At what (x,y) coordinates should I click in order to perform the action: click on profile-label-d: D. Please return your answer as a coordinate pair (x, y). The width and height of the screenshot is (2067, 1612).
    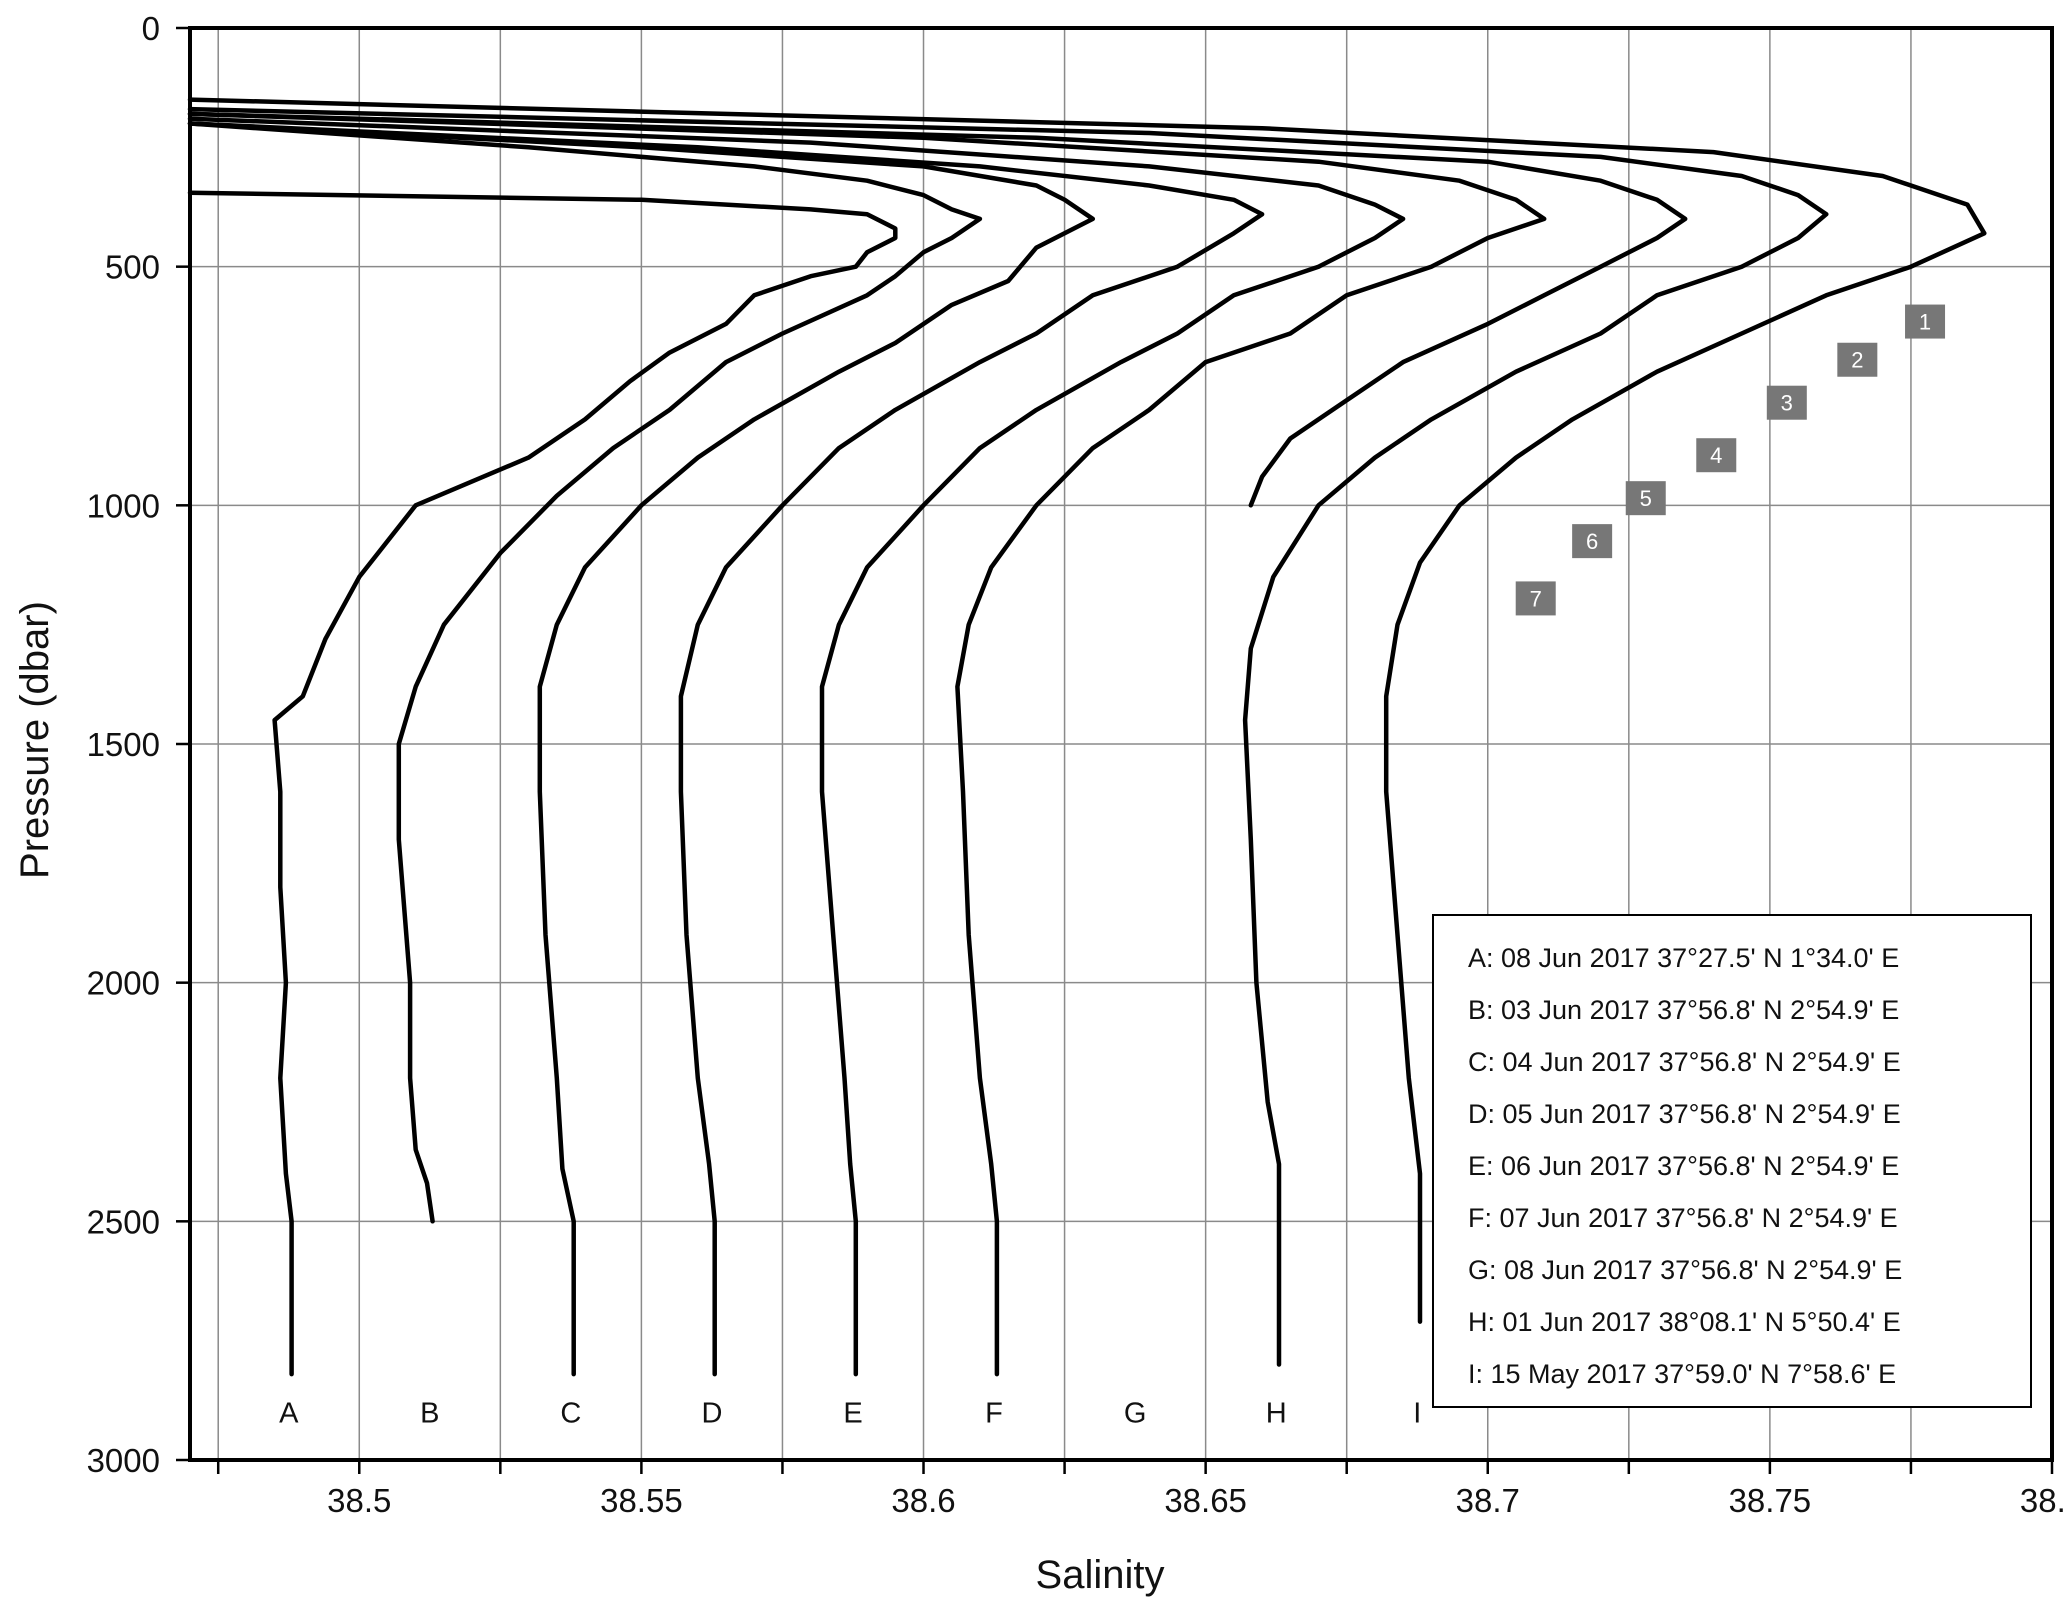
    Looking at the image, I should click on (711, 1413).